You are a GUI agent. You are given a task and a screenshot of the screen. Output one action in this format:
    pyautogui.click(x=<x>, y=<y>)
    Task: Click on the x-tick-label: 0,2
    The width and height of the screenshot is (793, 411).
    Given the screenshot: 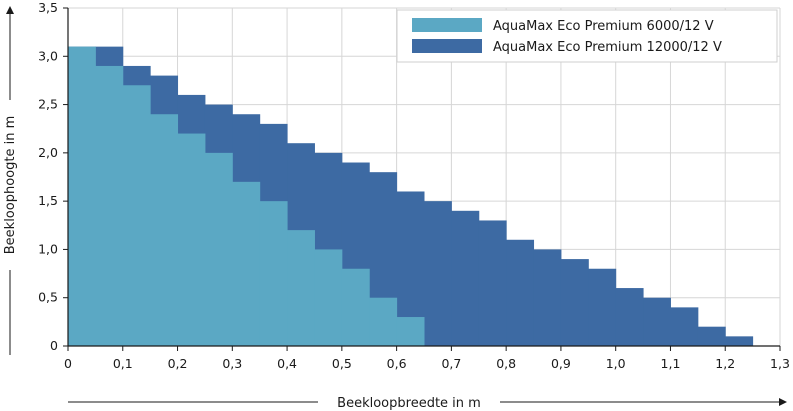 What is the action you would take?
    pyautogui.click(x=178, y=363)
    